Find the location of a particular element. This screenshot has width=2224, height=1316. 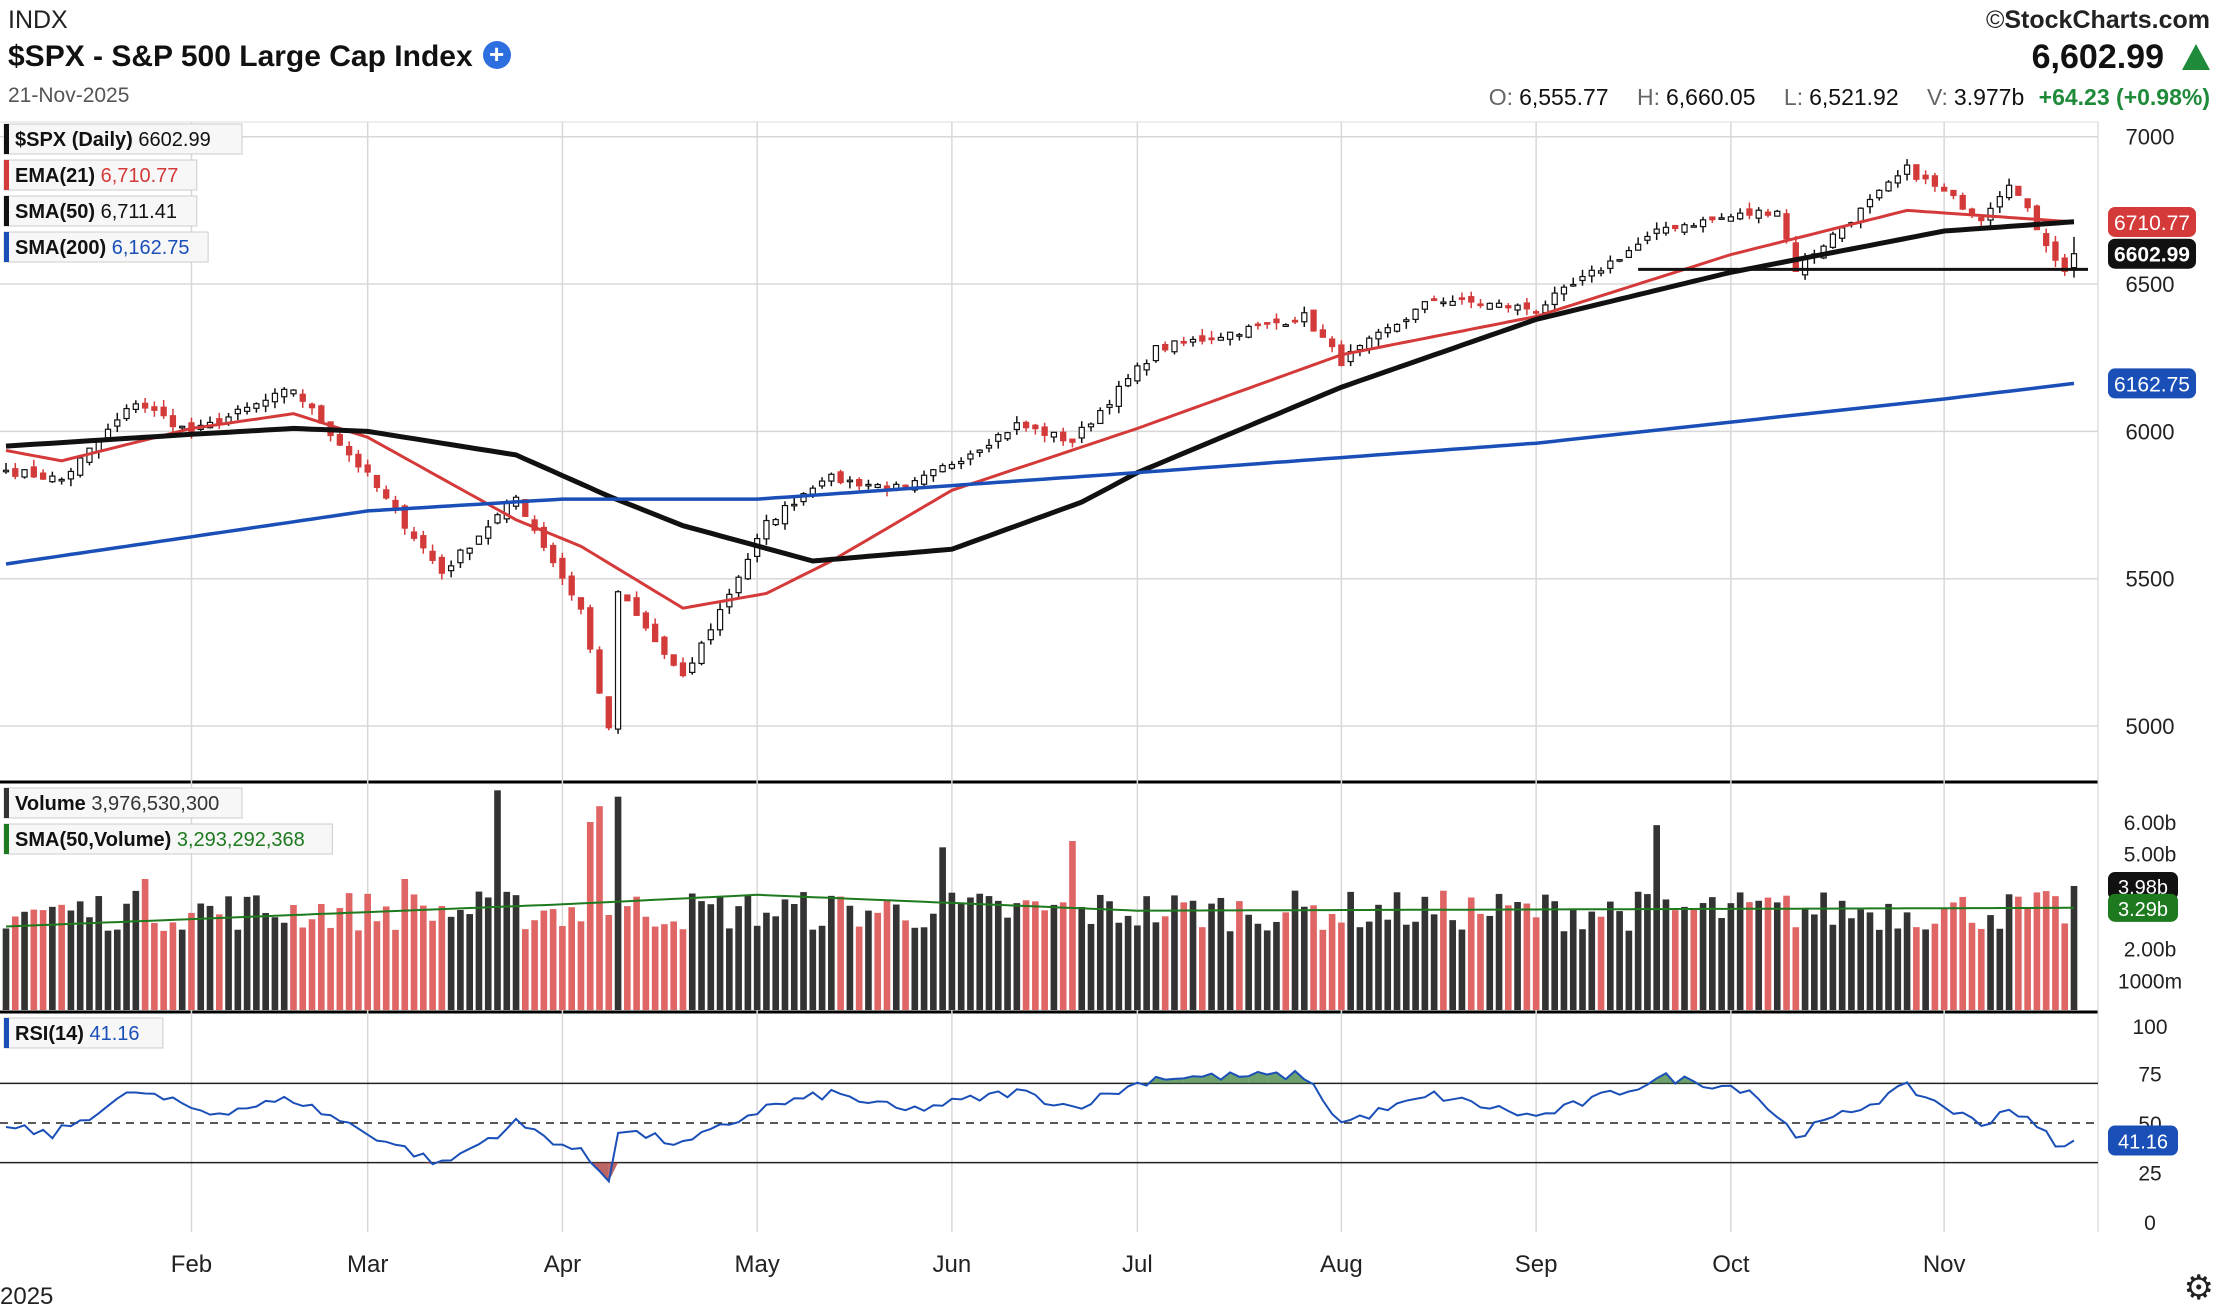

plus-circle-icon: + is located at coordinates (496, 55).